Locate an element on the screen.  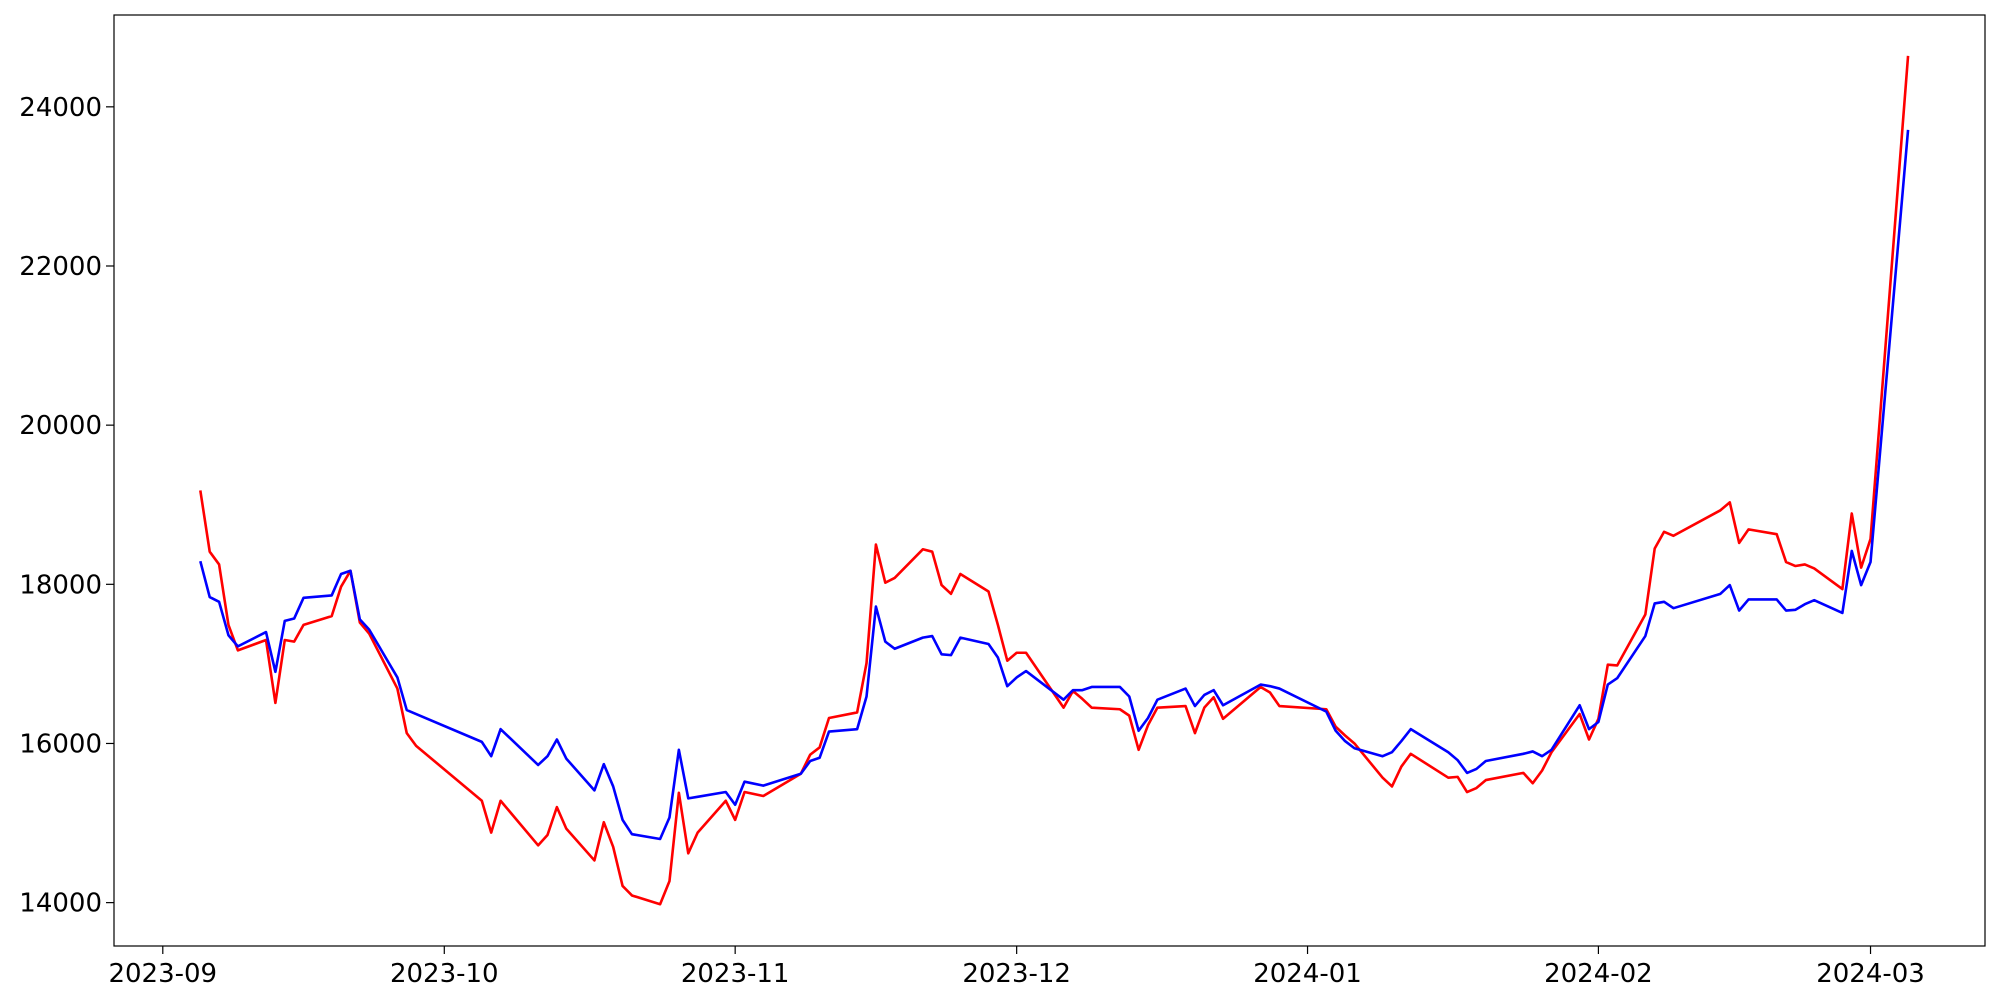
x-tick-label: 2024-03 is located at coordinates (1870, 974).